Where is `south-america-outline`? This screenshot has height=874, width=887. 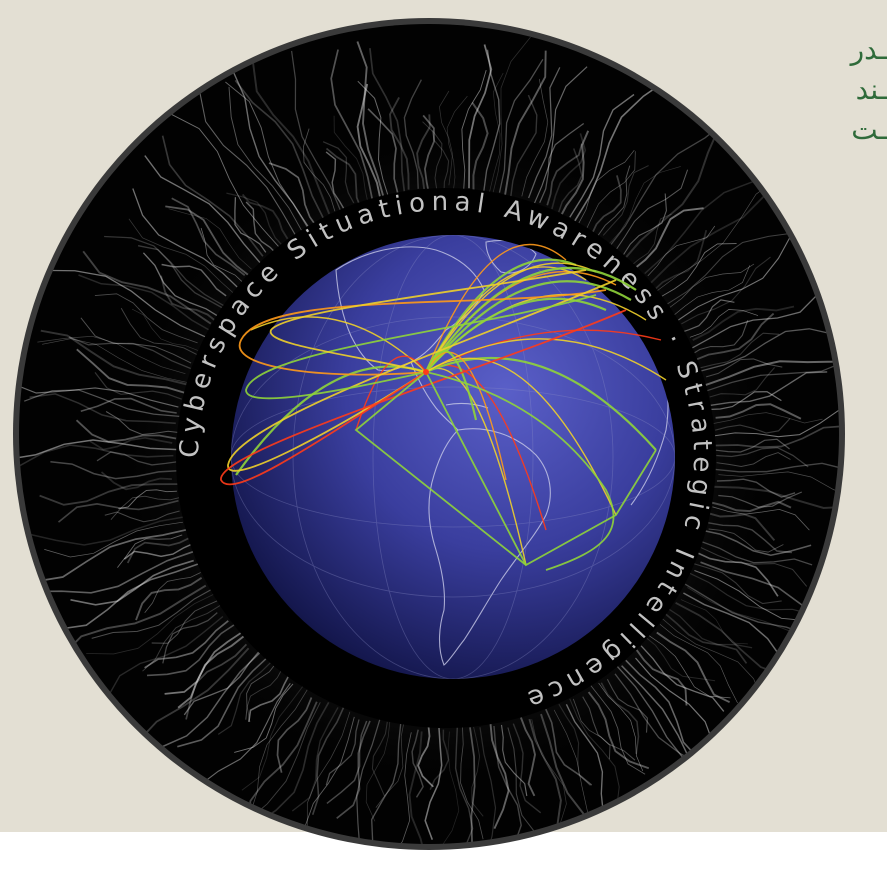 south-america-outline is located at coordinates (489, 547).